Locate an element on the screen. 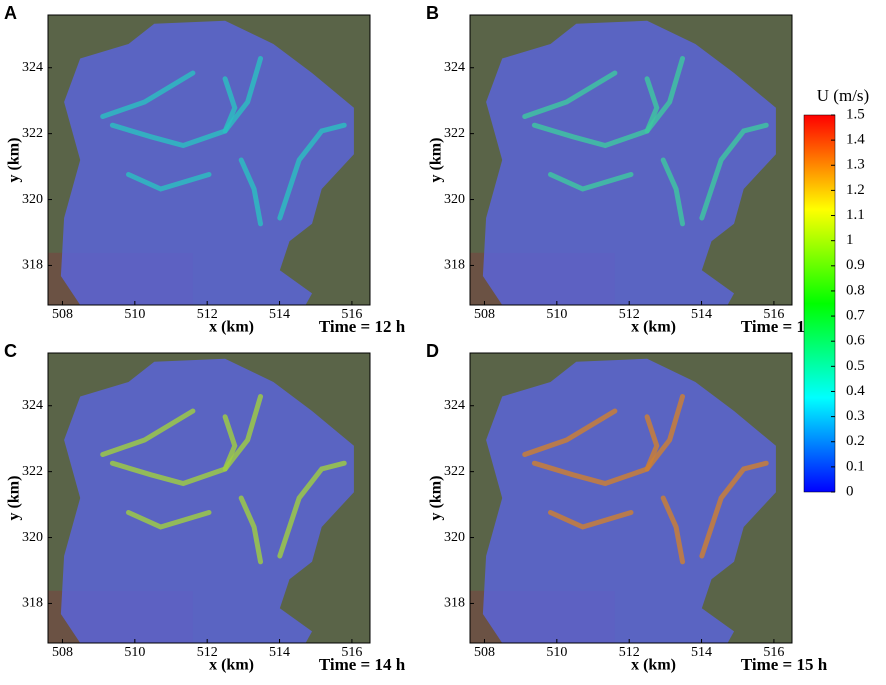 This screenshot has height=685, width=886. colorbar-tick-label: 1 is located at coordinates (850, 240).